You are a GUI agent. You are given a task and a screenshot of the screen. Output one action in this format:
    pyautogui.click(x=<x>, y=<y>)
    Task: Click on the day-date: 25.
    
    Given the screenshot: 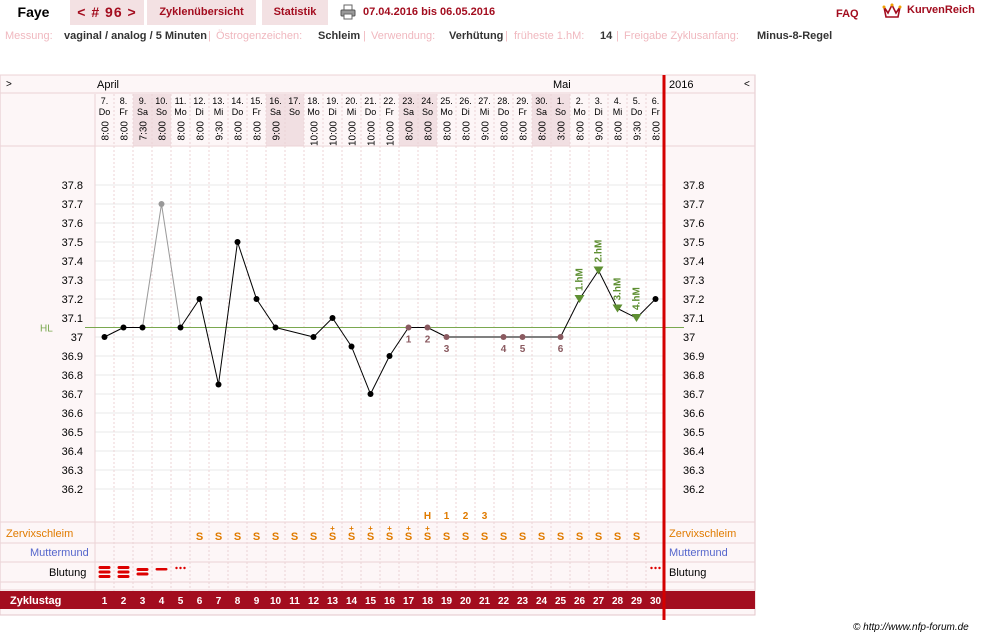 What is the action you would take?
    pyautogui.click(x=446, y=101)
    